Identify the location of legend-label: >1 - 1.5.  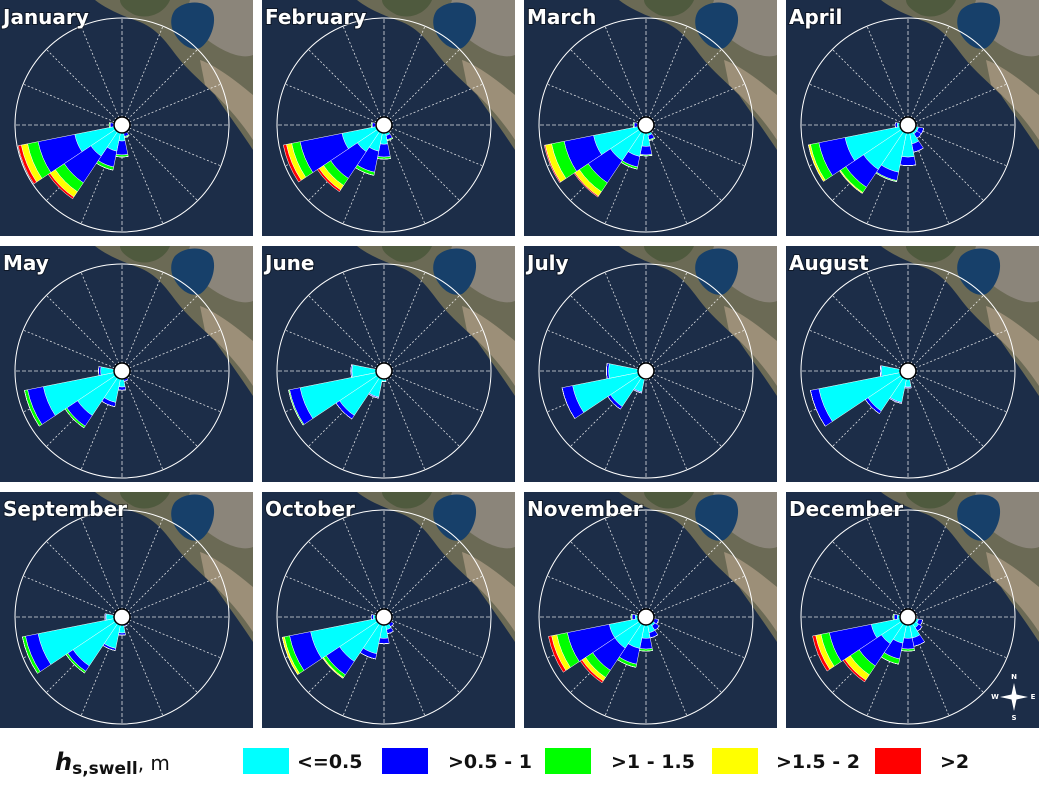
(653, 762).